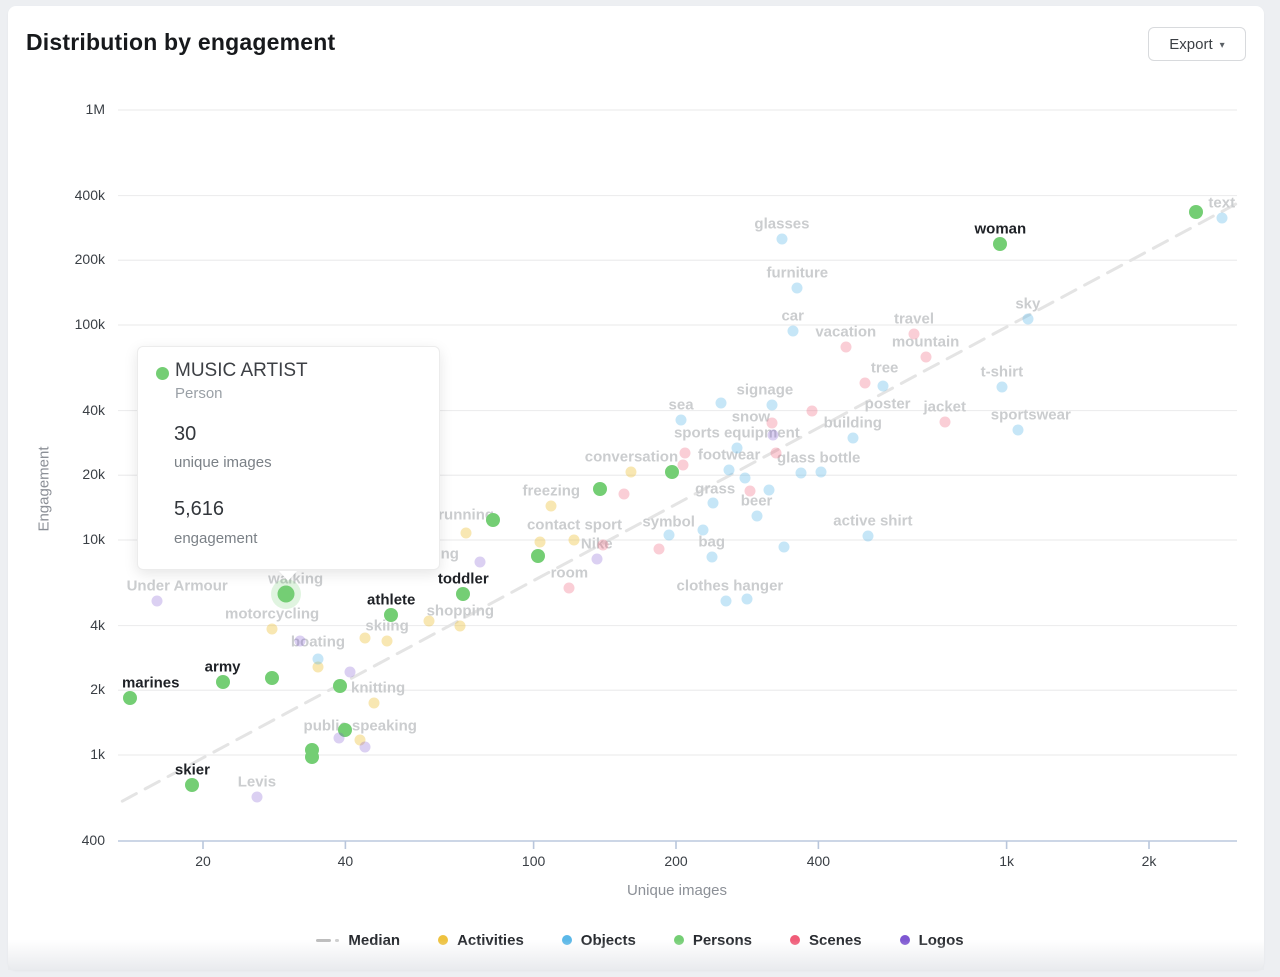  What do you see at coordinates (797, 288) in the screenshot?
I see `point-furniture` at bounding box center [797, 288].